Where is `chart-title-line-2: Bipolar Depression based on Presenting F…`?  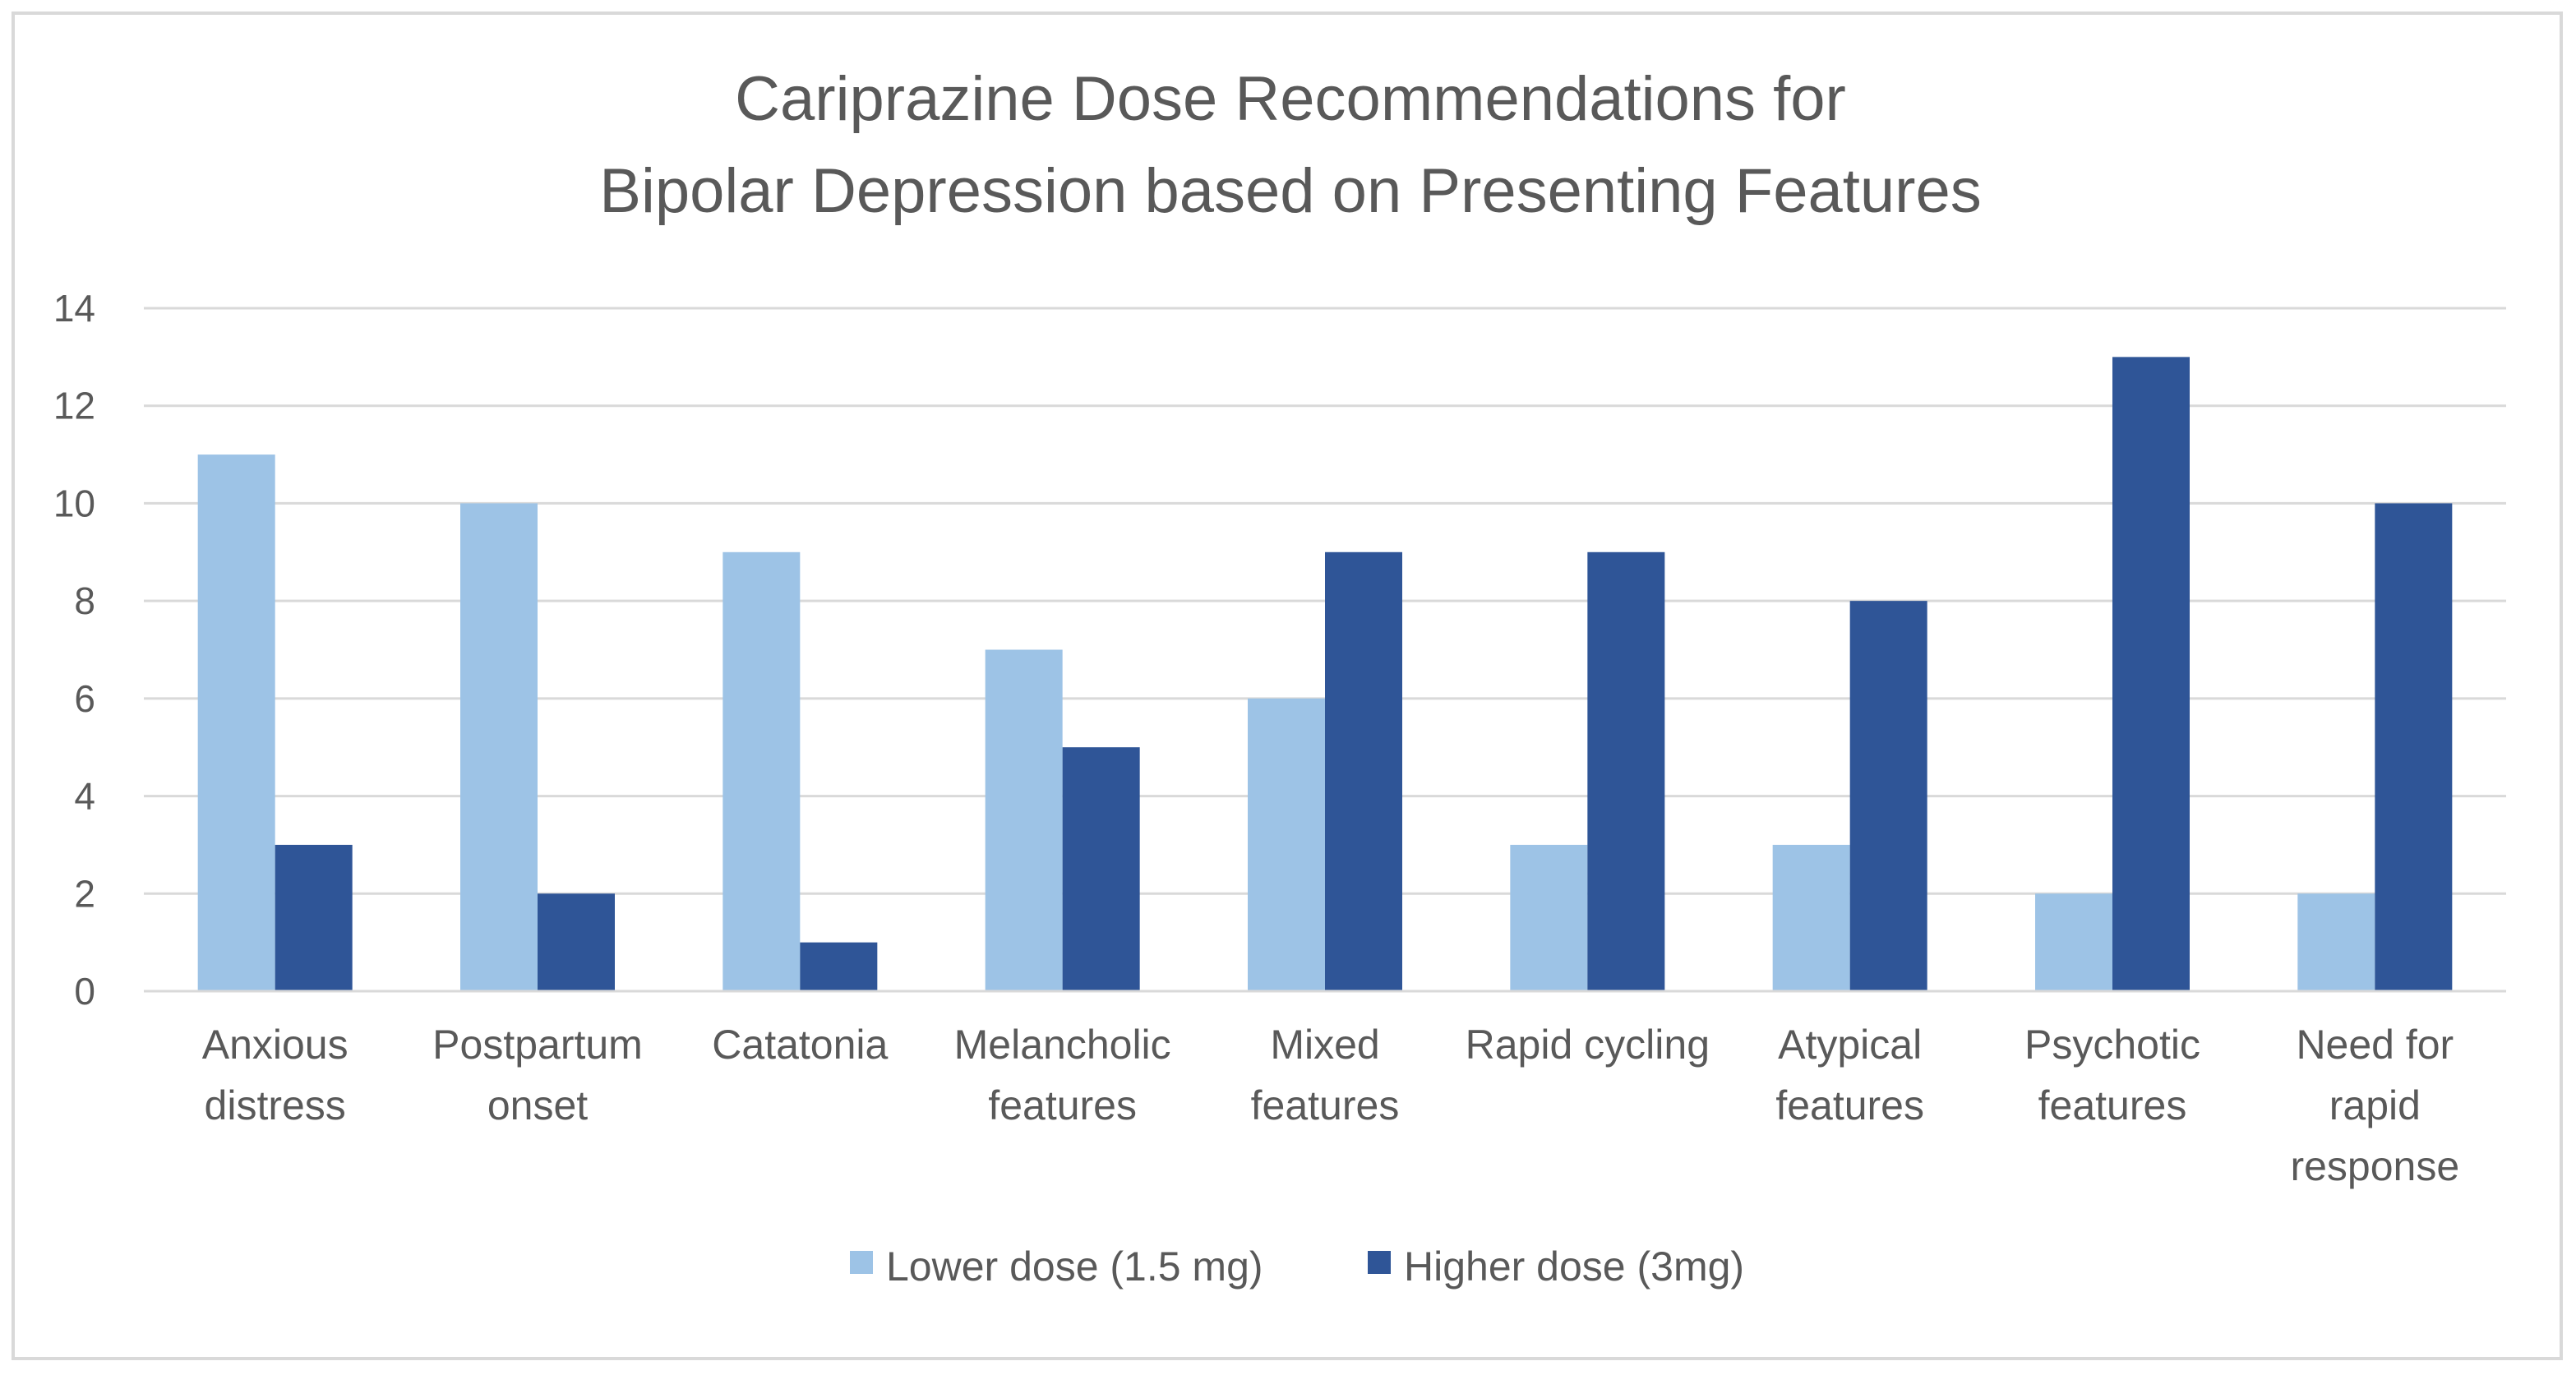 chart-title-line-2: Bipolar Depression based on Presenting F… is located at coordinates (1290, 191).